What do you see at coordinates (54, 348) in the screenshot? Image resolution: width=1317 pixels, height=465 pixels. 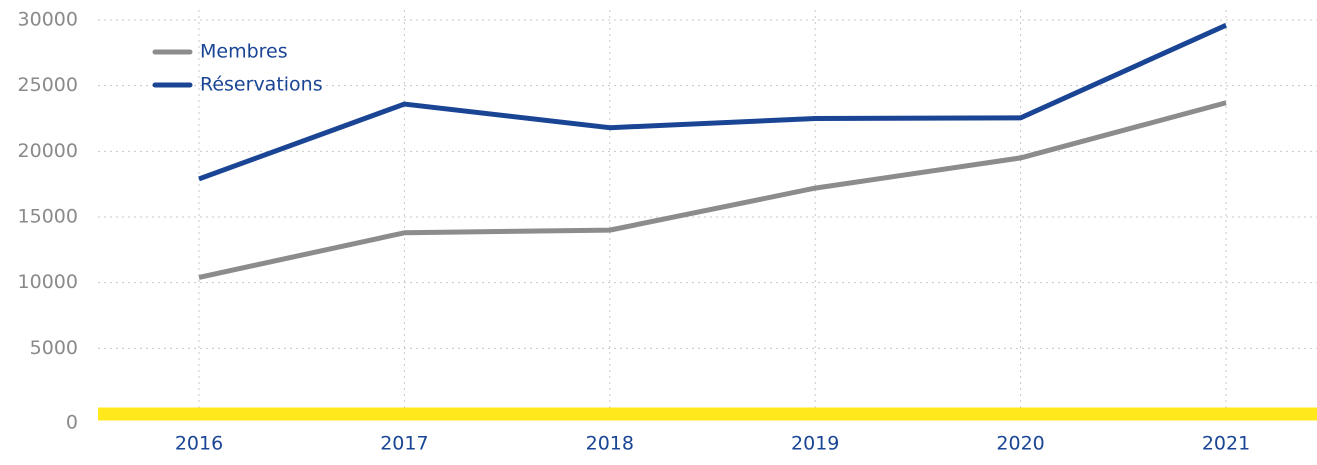 I see `y-tick-label: 5000` at bounding box center [54, 348].